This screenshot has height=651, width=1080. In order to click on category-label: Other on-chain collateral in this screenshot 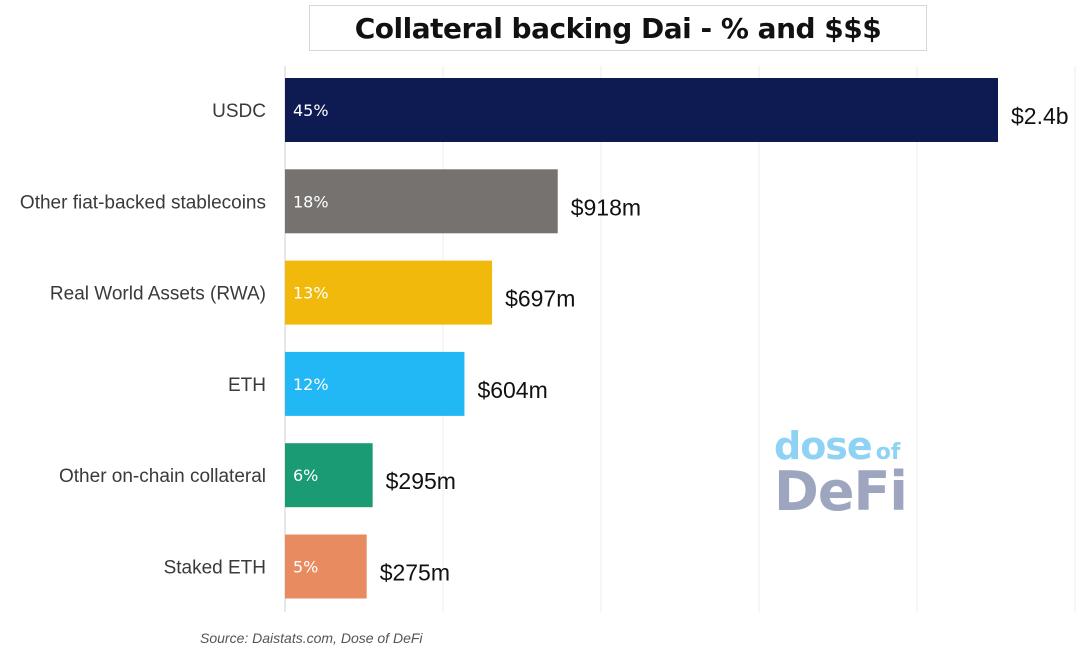, I will do `click(162, 476)`.